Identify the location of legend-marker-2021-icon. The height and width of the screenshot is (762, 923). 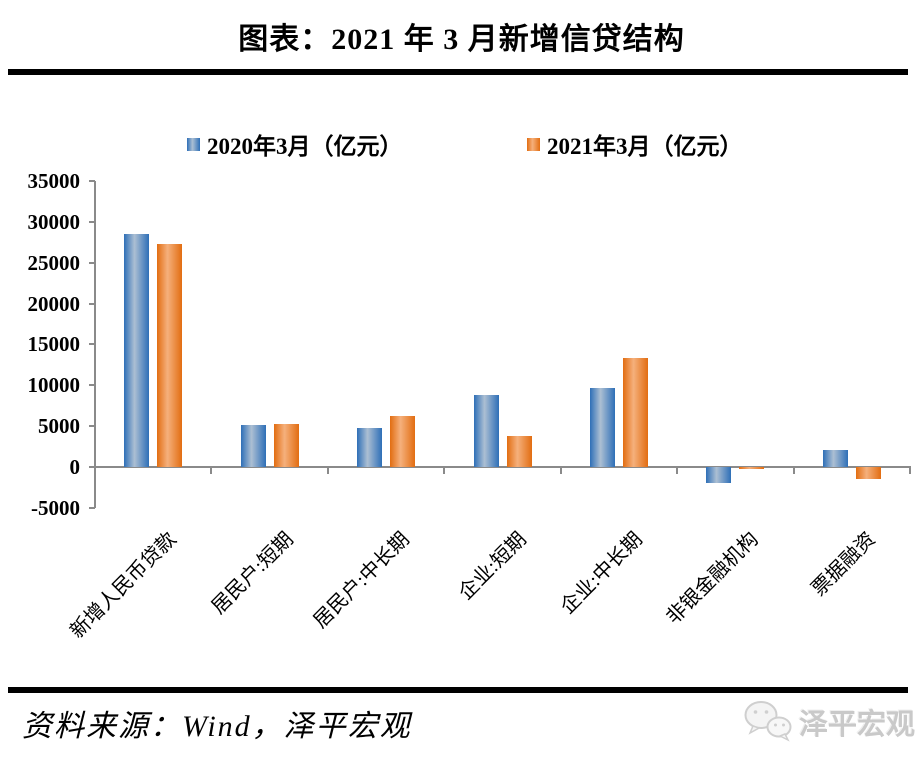
(533, 144).